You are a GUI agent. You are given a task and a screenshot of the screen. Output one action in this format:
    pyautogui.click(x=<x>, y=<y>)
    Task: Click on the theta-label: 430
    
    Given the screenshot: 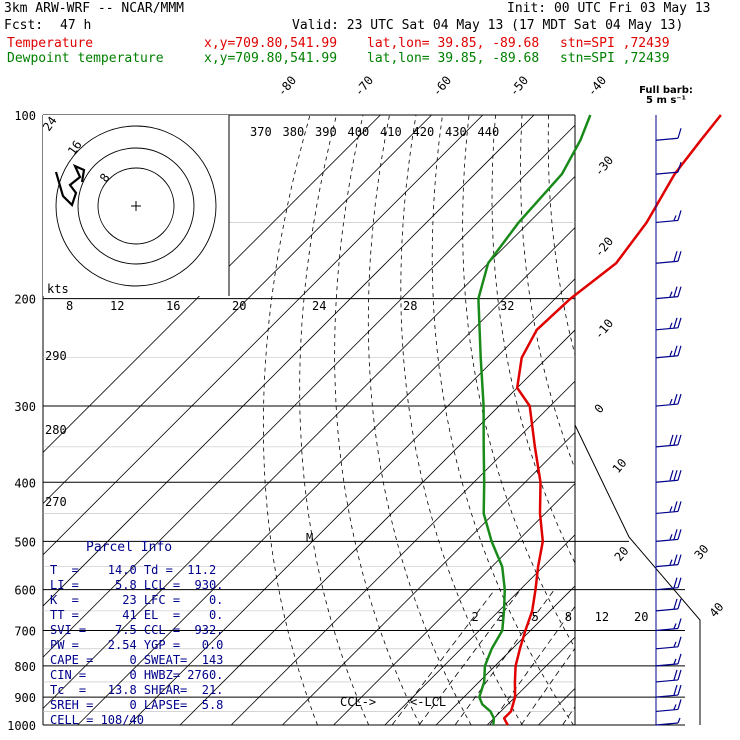 What is the action you would take?
    pyautogui.click(x=456, y=132)
    